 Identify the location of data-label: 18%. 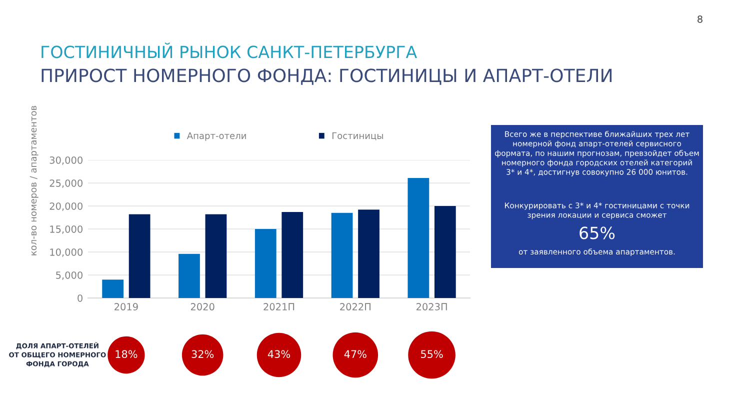
(127, 354).